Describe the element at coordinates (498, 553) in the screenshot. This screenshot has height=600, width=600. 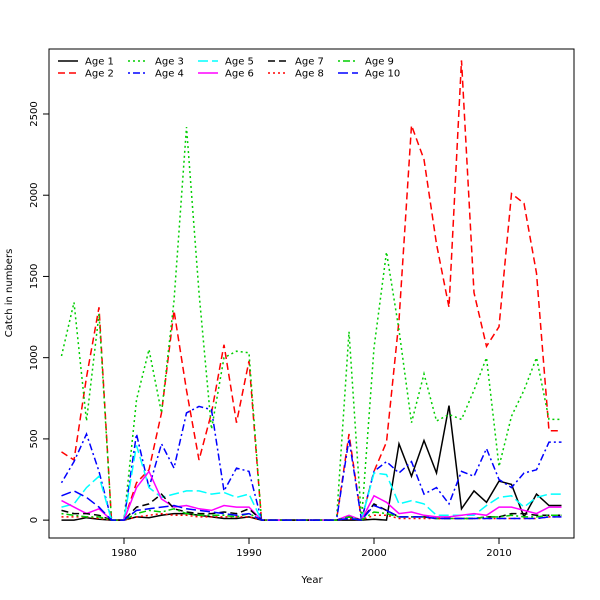
I see `x-tick-label-2010: 2010` at that location.